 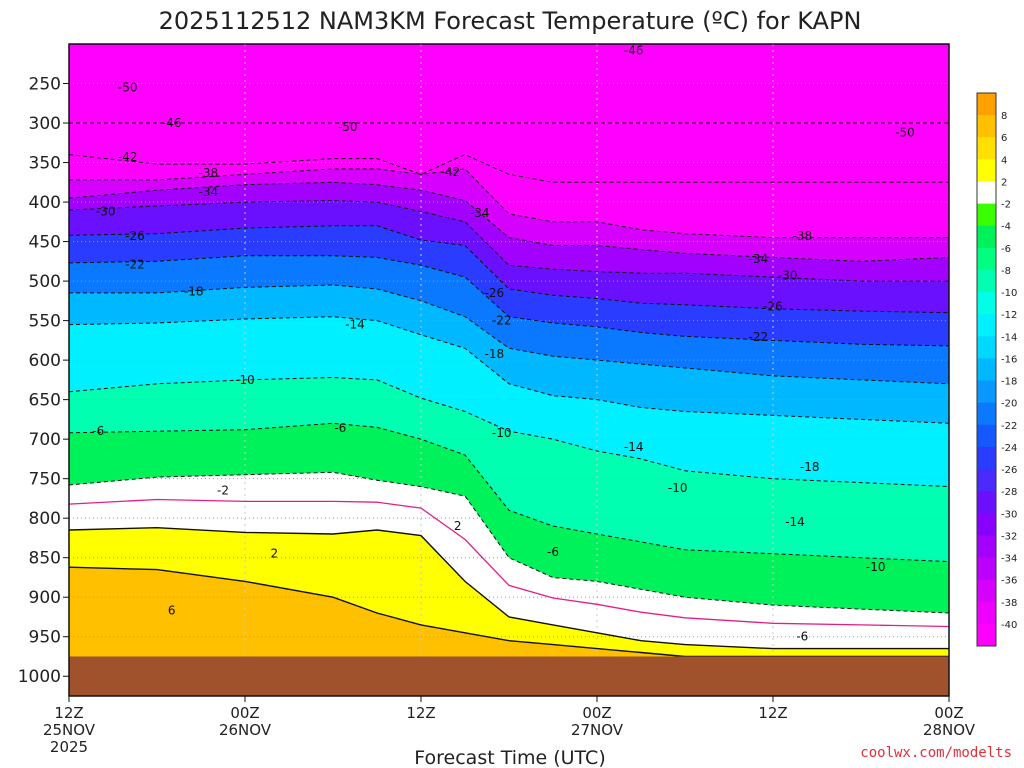 What do you see at coordinates (1009, 492) in the screenshot?
I see `colorbar-tick-label: -28` at bounding box center [1009, 492].